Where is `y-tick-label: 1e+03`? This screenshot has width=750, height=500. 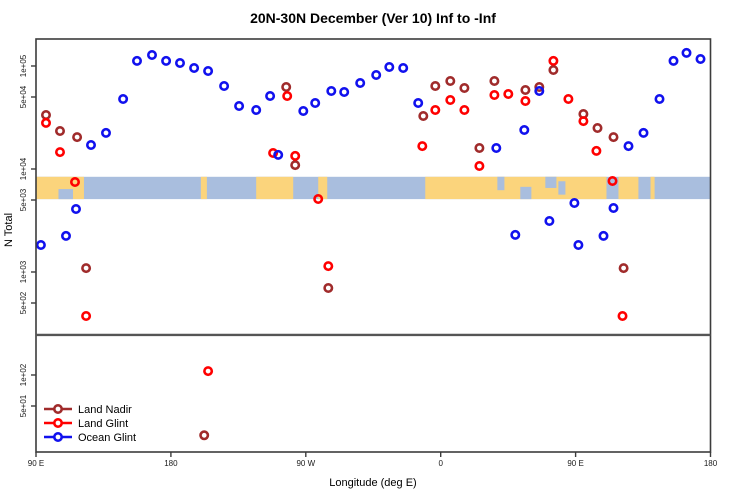
y-tick-label: 1e+03 is located at coordinates (23, 271).